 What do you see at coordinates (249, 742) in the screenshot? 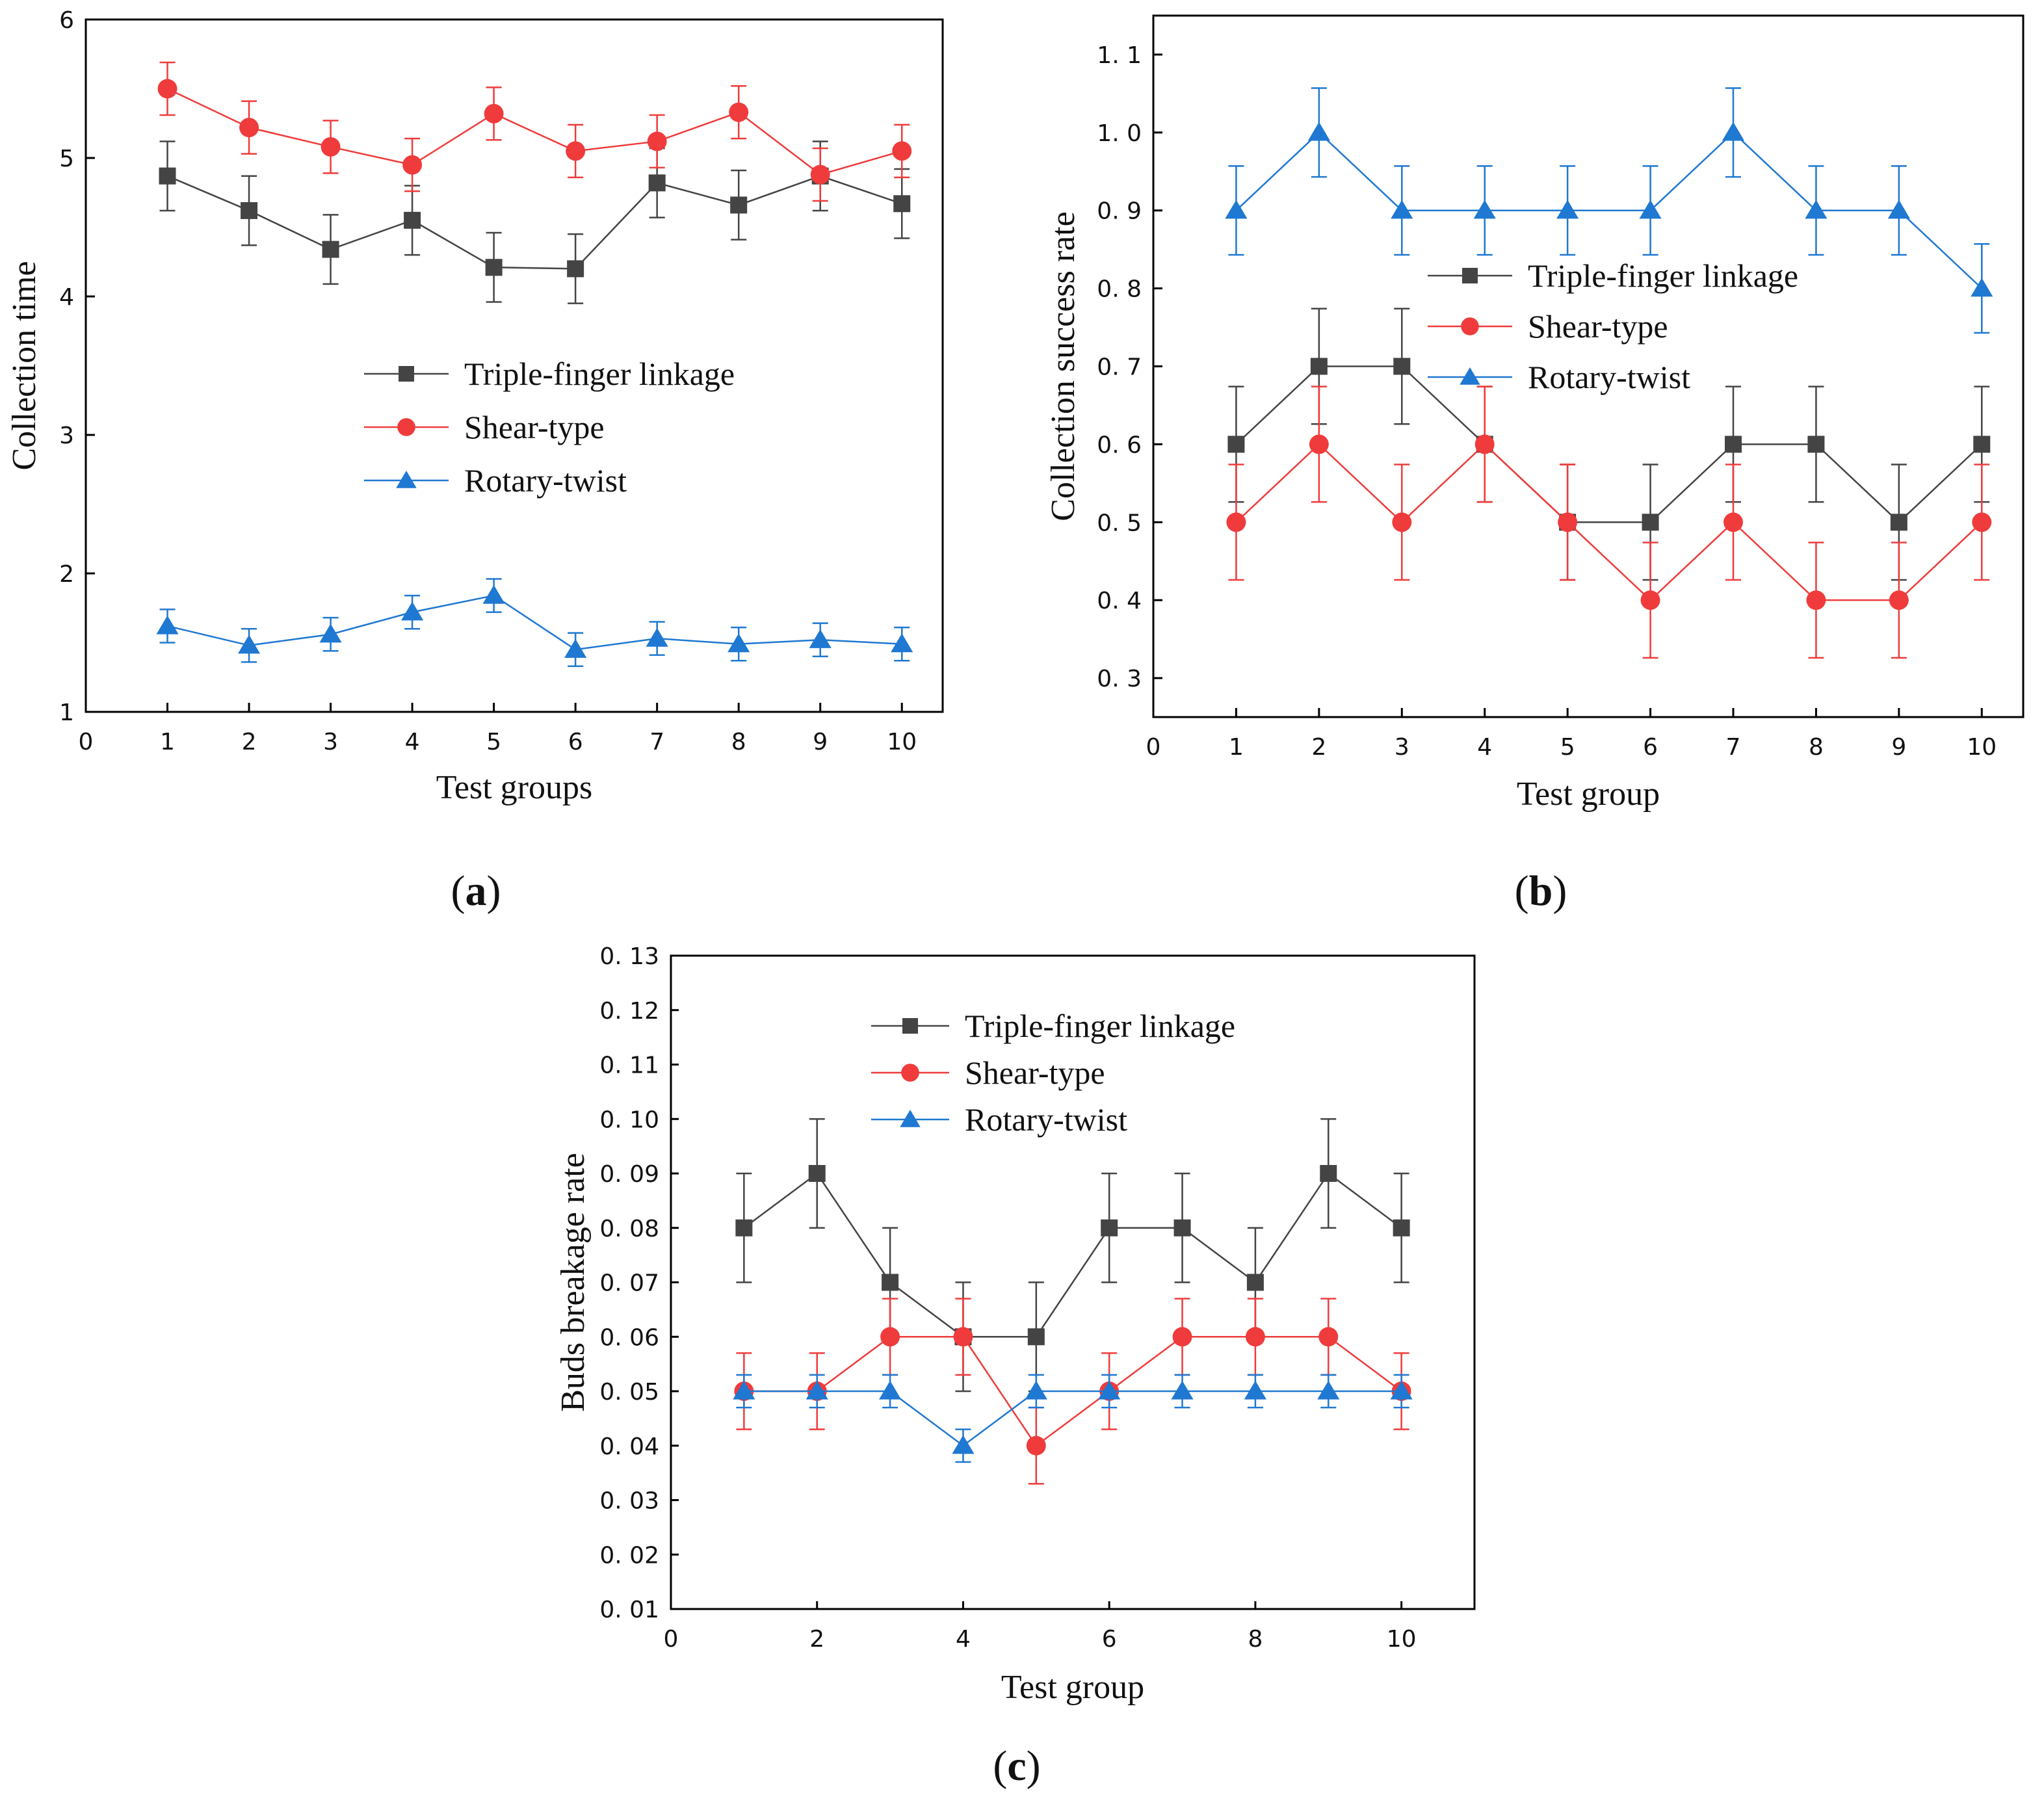
I see `x-tick-label: 2` at bounding box center [249, 742].